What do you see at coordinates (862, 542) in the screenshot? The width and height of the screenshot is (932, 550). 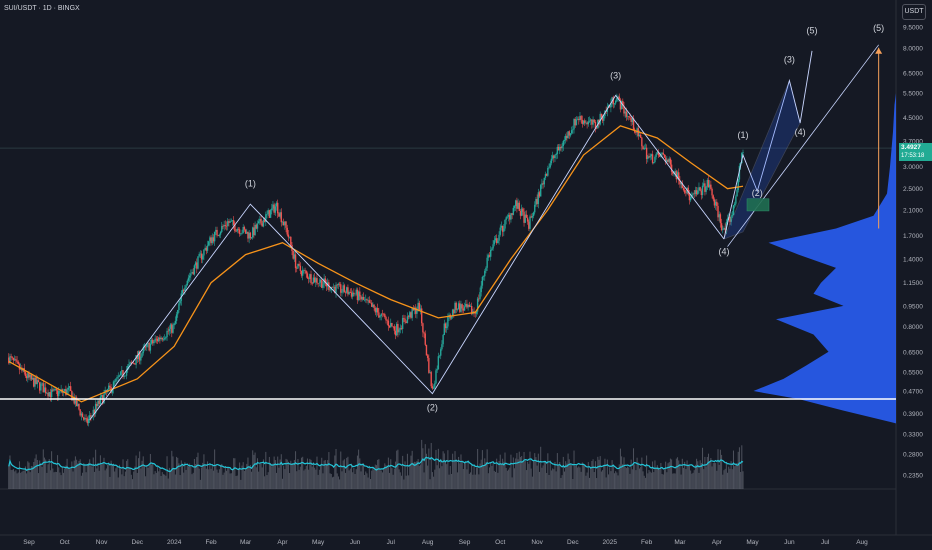 I see `time-tick-label: Aug` at bounding box center [862, 542].